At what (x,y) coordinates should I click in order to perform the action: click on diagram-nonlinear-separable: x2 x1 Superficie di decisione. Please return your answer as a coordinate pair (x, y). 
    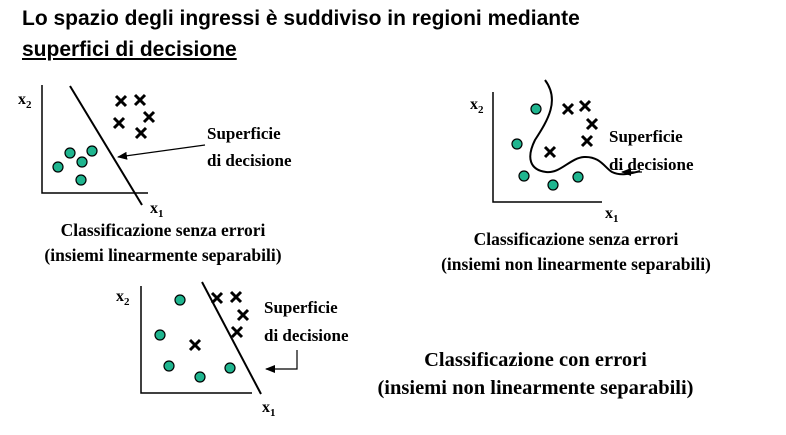
    Looking at the image, I should click on (582, 152).